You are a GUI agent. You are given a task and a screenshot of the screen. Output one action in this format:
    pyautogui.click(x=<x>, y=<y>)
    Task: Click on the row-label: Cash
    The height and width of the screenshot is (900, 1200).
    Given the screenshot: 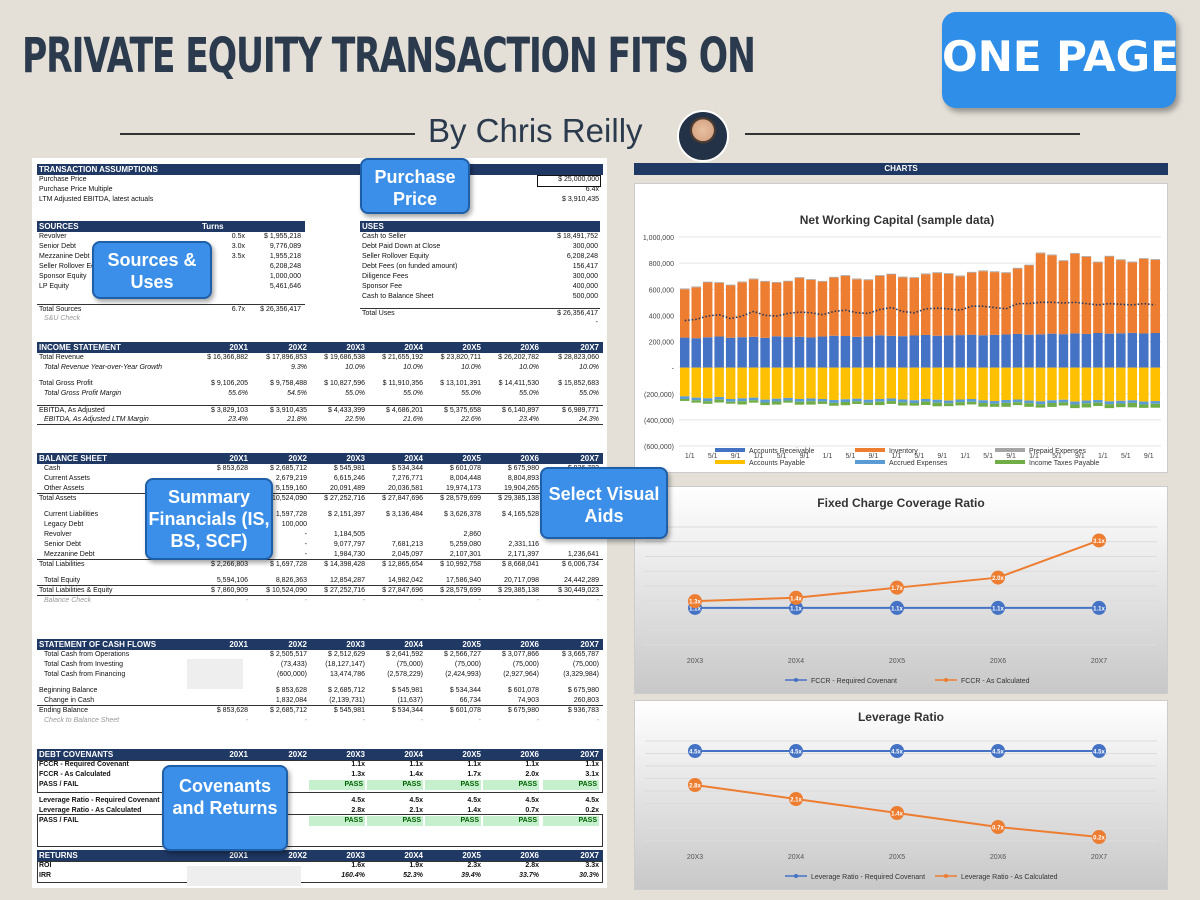 What is the action you would take?
    pyautogui.click(x=52, y=468)
    